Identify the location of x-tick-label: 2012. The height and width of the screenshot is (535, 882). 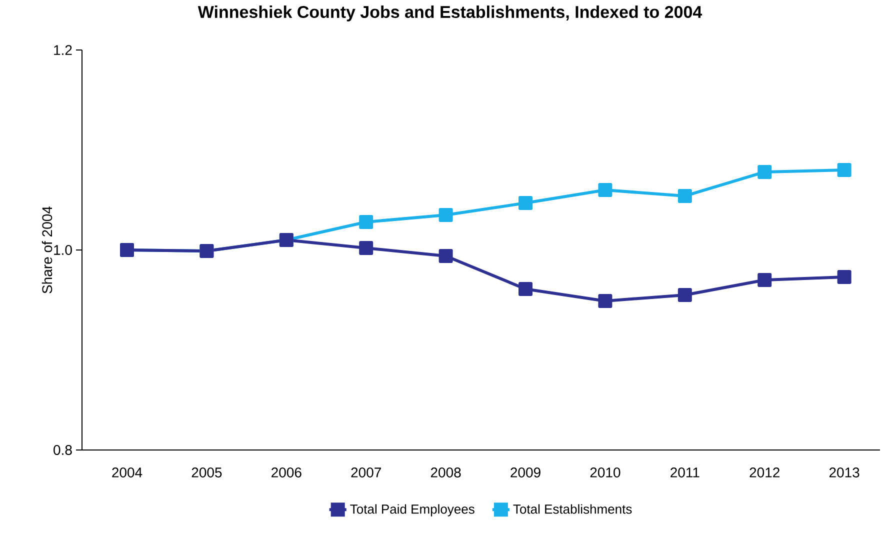
(765, 473).